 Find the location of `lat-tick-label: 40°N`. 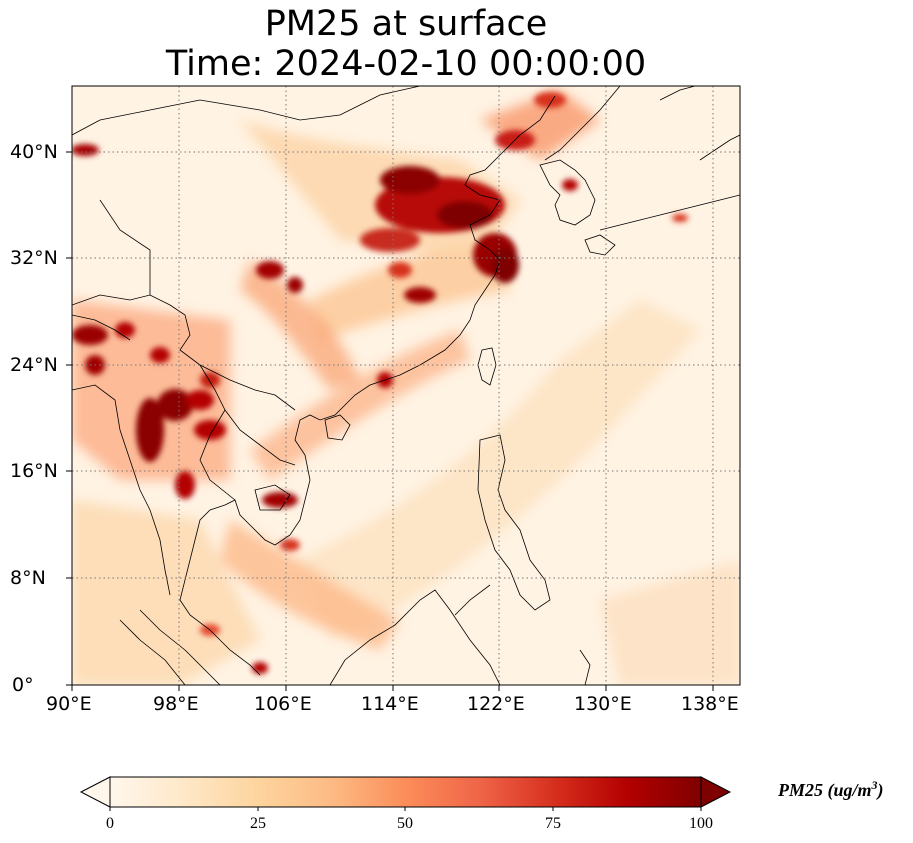

lat-tick-label: 40°N is located at coordinates (34, 152).